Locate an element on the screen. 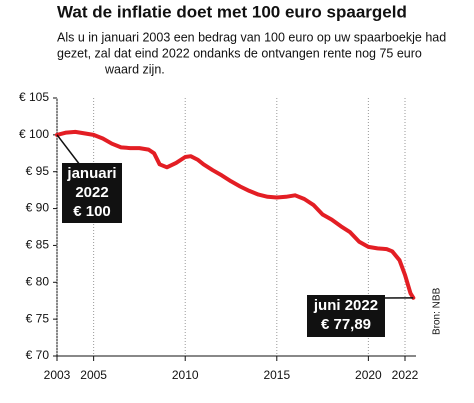  source: Bron: NBB is located at coordinates (437, 311).